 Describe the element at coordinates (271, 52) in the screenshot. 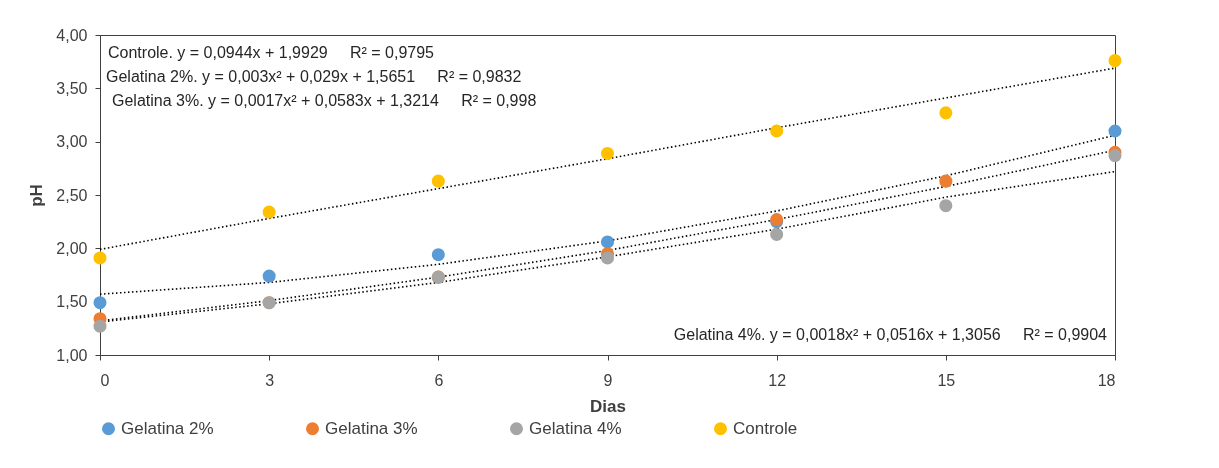

I see `annotation: Controle. y = 0,0944x + 1,9929 R² = 0,9795` at that location.